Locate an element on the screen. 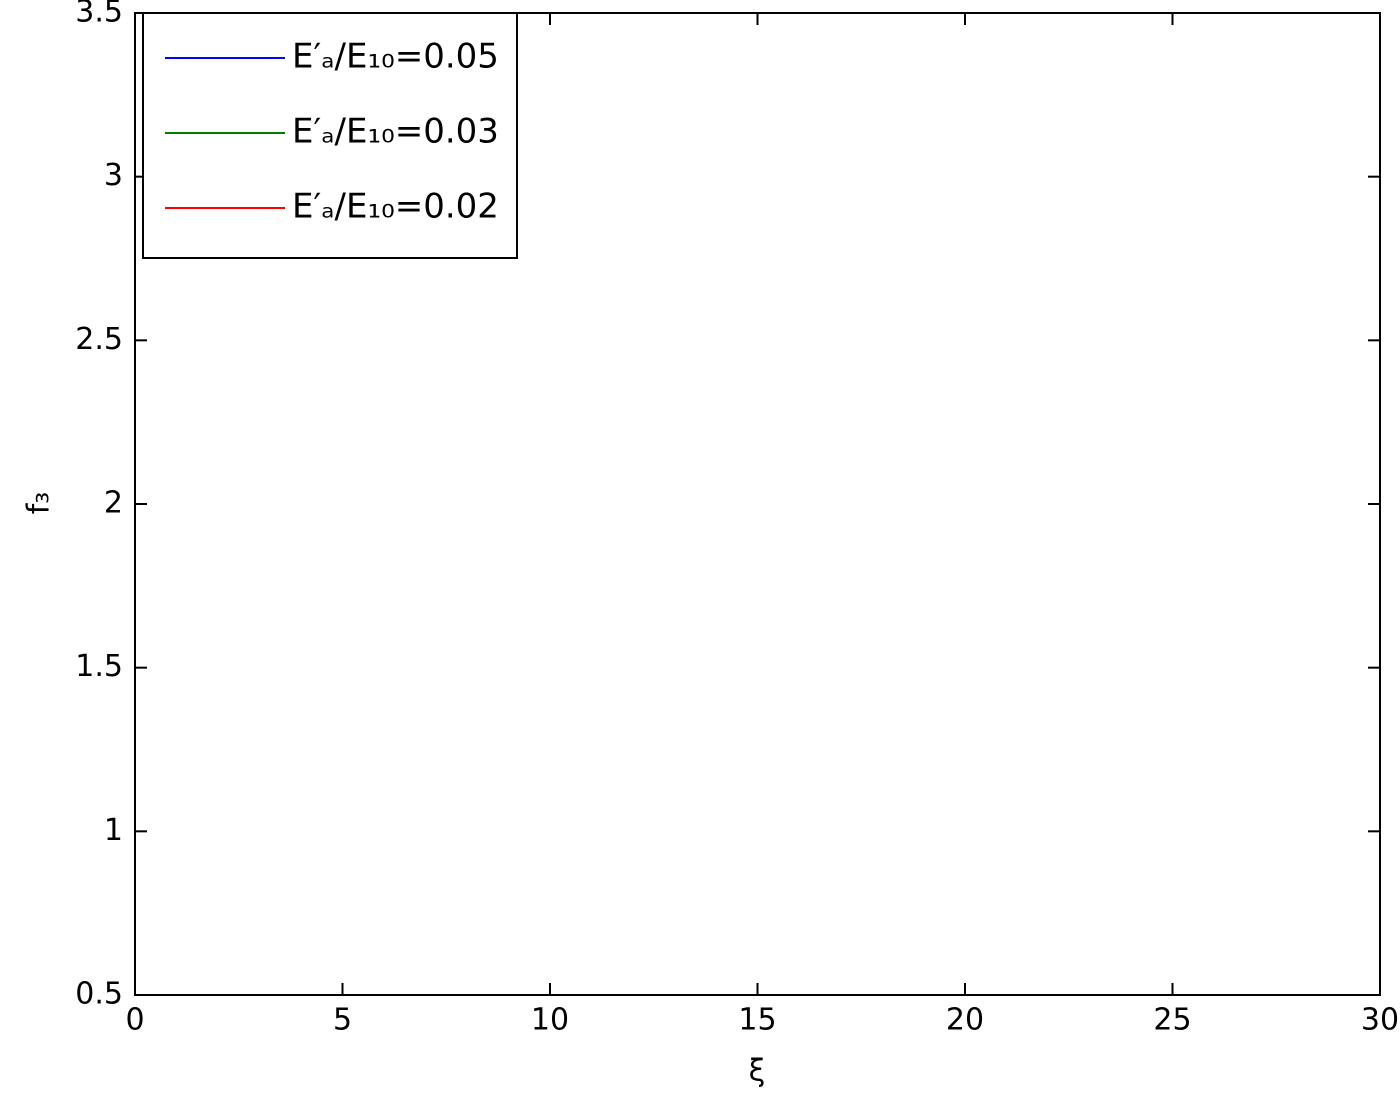 The image size is (1400, 1093). x-tick-label: 15 is located at coordinates (757, 1020).